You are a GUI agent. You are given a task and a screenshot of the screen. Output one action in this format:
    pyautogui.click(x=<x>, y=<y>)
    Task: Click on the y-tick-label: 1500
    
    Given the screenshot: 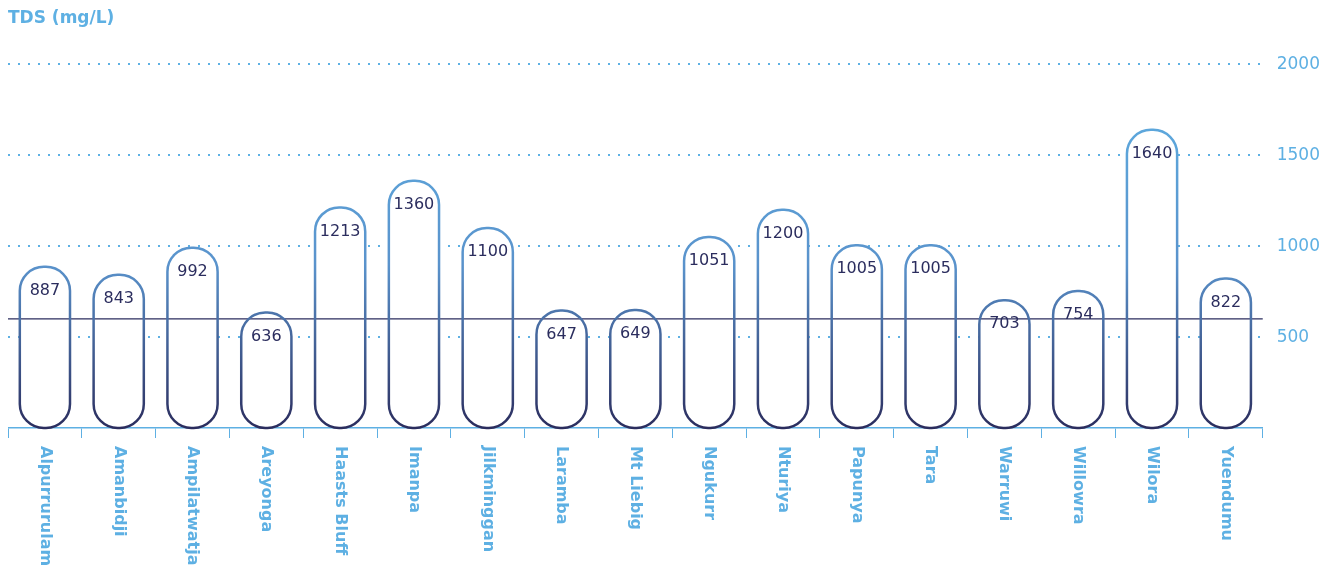 What is the action you would take?
    pyautogui.click(x=1298, y=153)
    